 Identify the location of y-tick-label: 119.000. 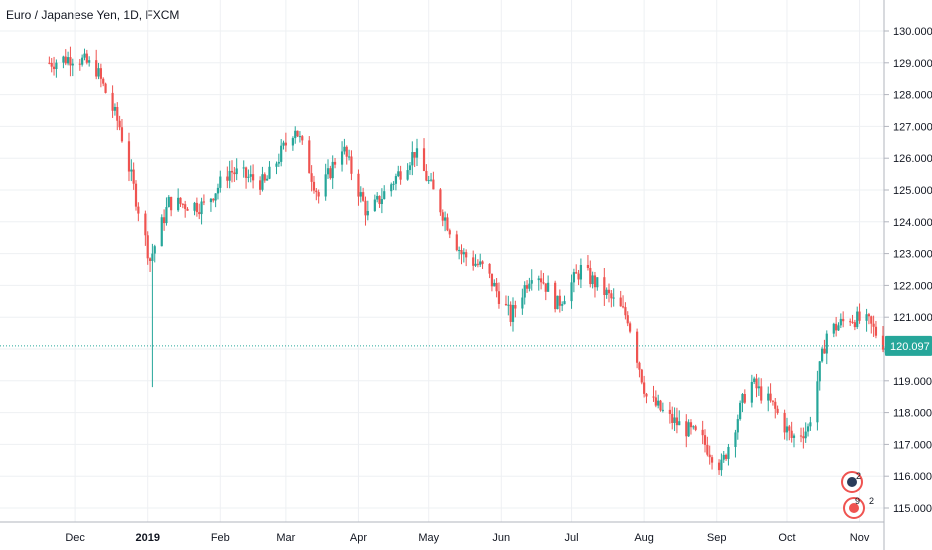
(912, 382).